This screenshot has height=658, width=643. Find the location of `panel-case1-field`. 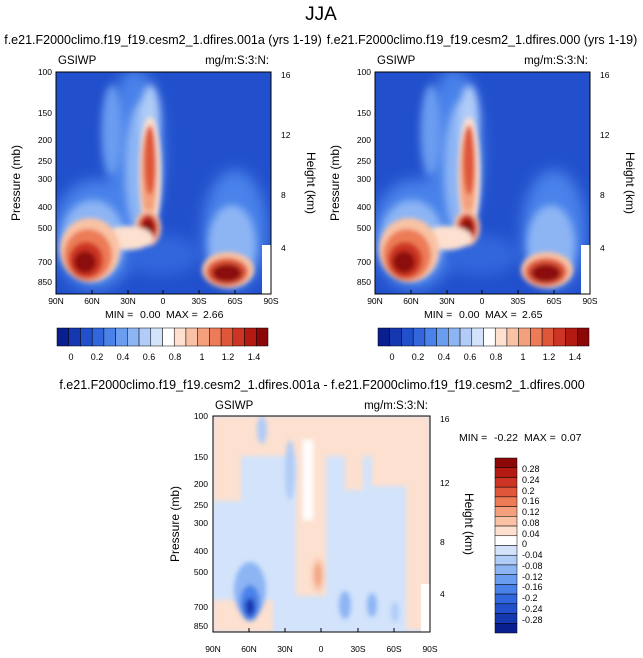

panel-case1-field is located at coordinates (163, 183).